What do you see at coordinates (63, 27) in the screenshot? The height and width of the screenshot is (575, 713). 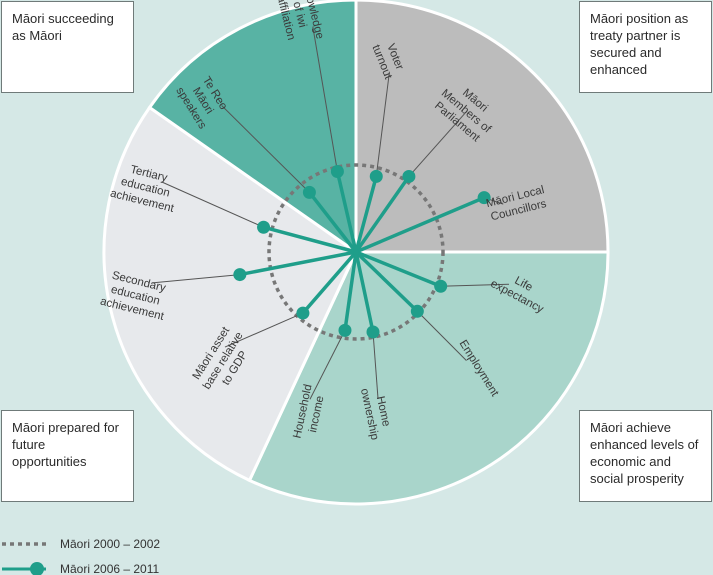 I see `corner-box-text: Māori succeeding as Māori` at bounding box center [63, 27].